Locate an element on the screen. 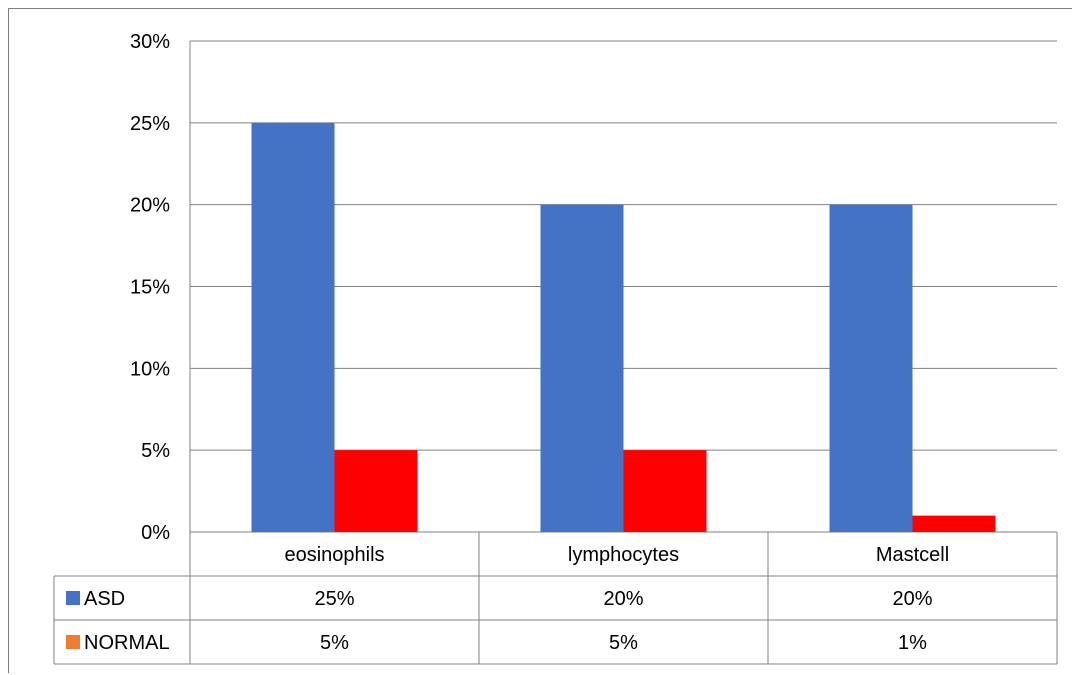 This screenshot has height=675, width=1074. y-tick-label: 0% is located at coordinates (155, 533).